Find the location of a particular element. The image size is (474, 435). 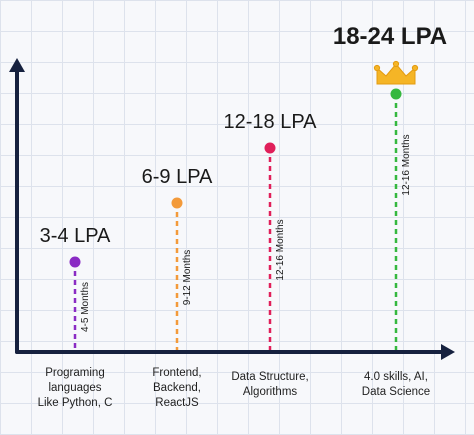

y-axis-arrow is located at coordinates (17, 65).